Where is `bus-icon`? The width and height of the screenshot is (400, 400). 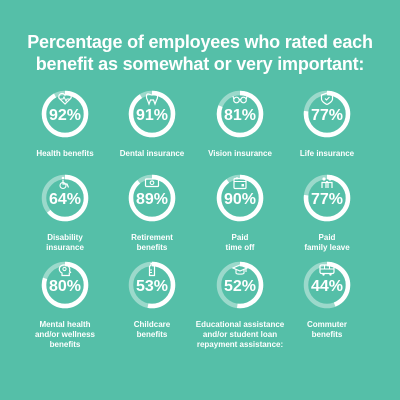 bus-icon is located at coordinates (327, 269).